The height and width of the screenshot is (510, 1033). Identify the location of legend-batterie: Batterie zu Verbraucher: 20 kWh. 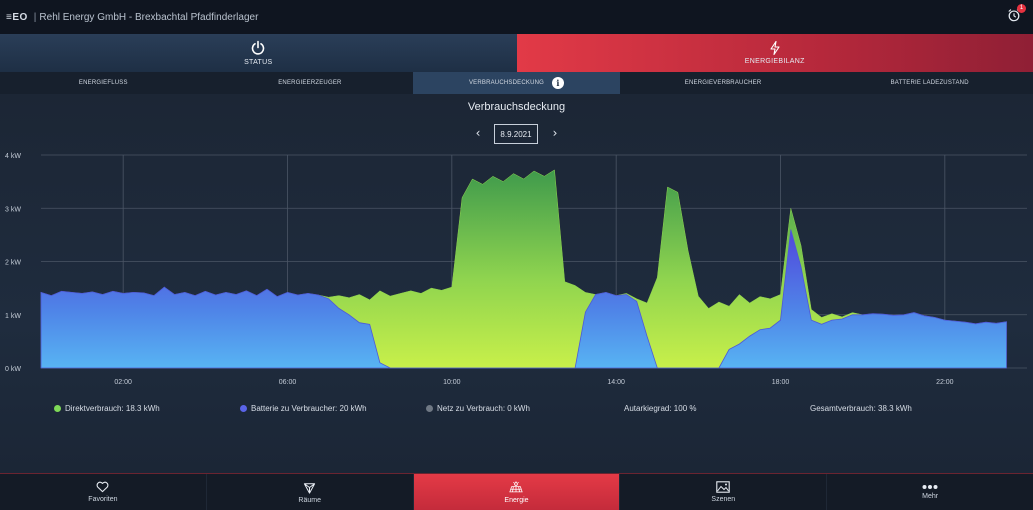
(303, 408).